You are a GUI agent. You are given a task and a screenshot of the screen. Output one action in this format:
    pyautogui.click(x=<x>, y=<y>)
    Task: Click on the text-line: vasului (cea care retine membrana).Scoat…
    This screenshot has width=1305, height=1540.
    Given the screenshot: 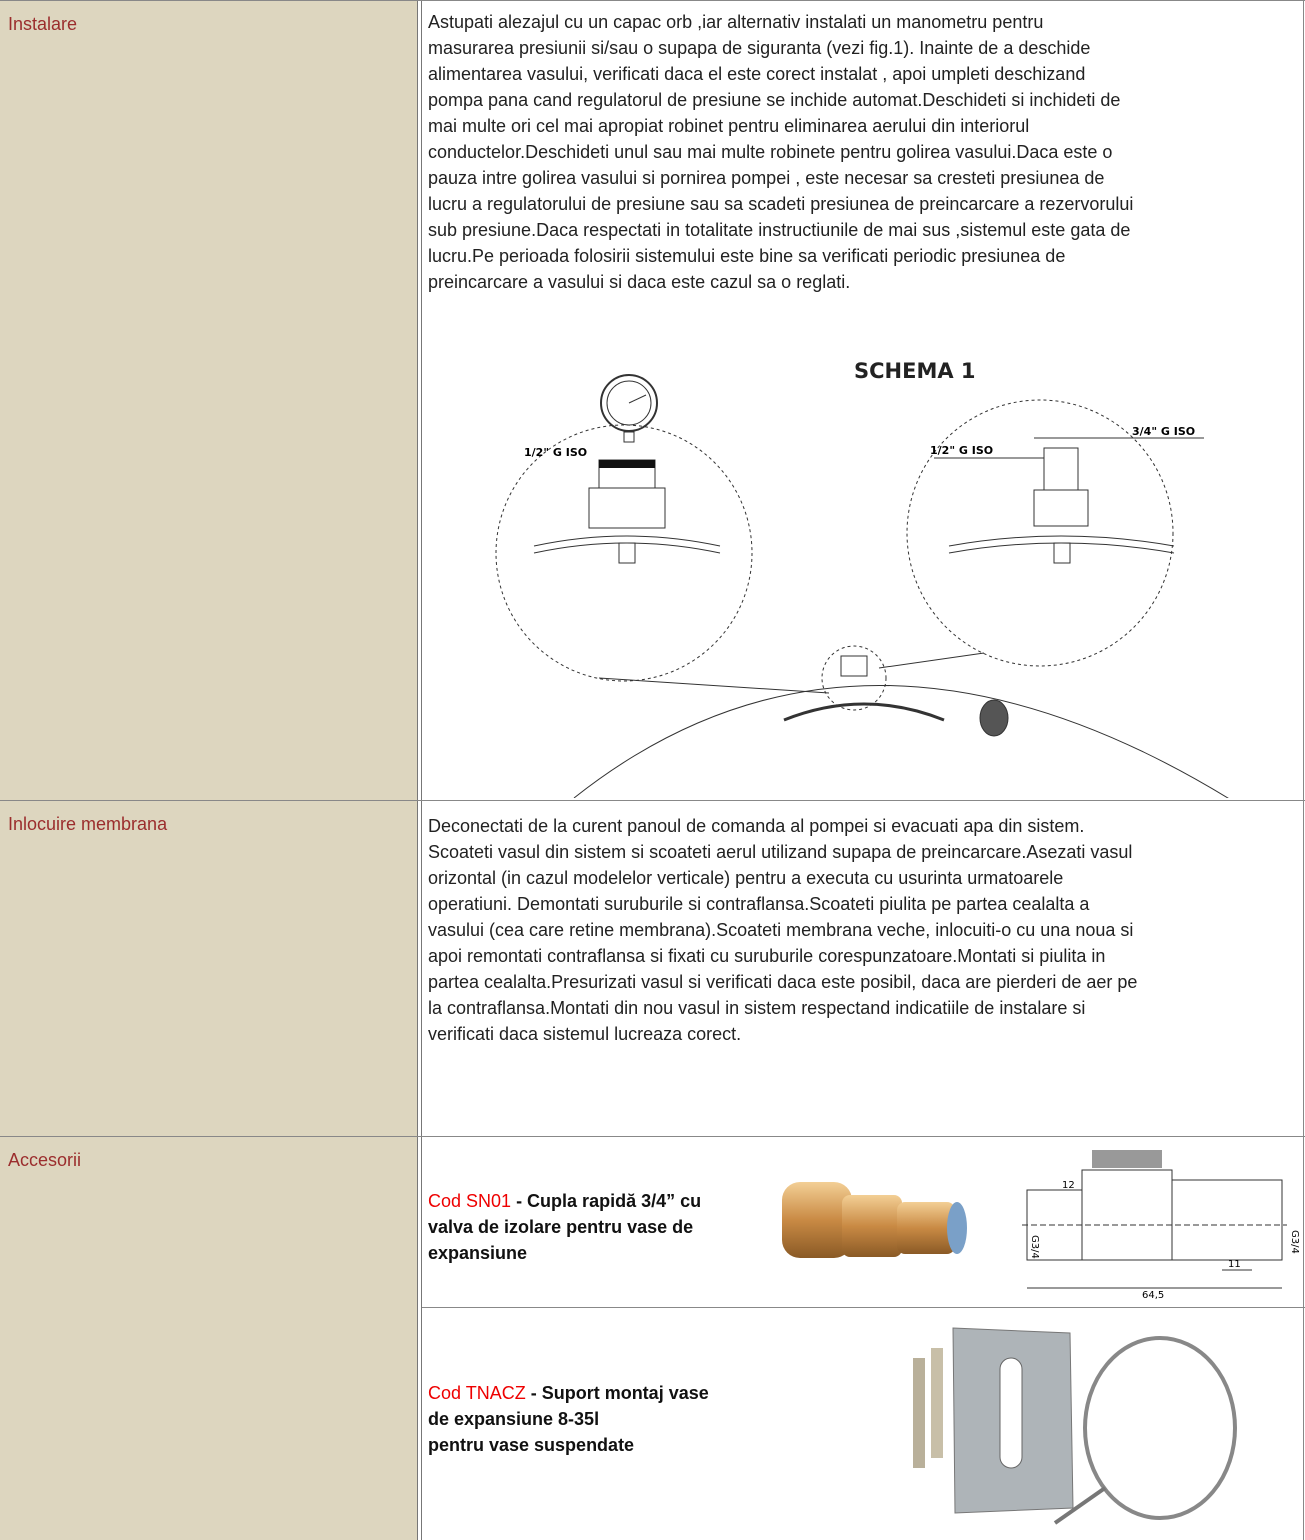 What is the action you would take?
    pyautogui.click(x=781, y=930)
    